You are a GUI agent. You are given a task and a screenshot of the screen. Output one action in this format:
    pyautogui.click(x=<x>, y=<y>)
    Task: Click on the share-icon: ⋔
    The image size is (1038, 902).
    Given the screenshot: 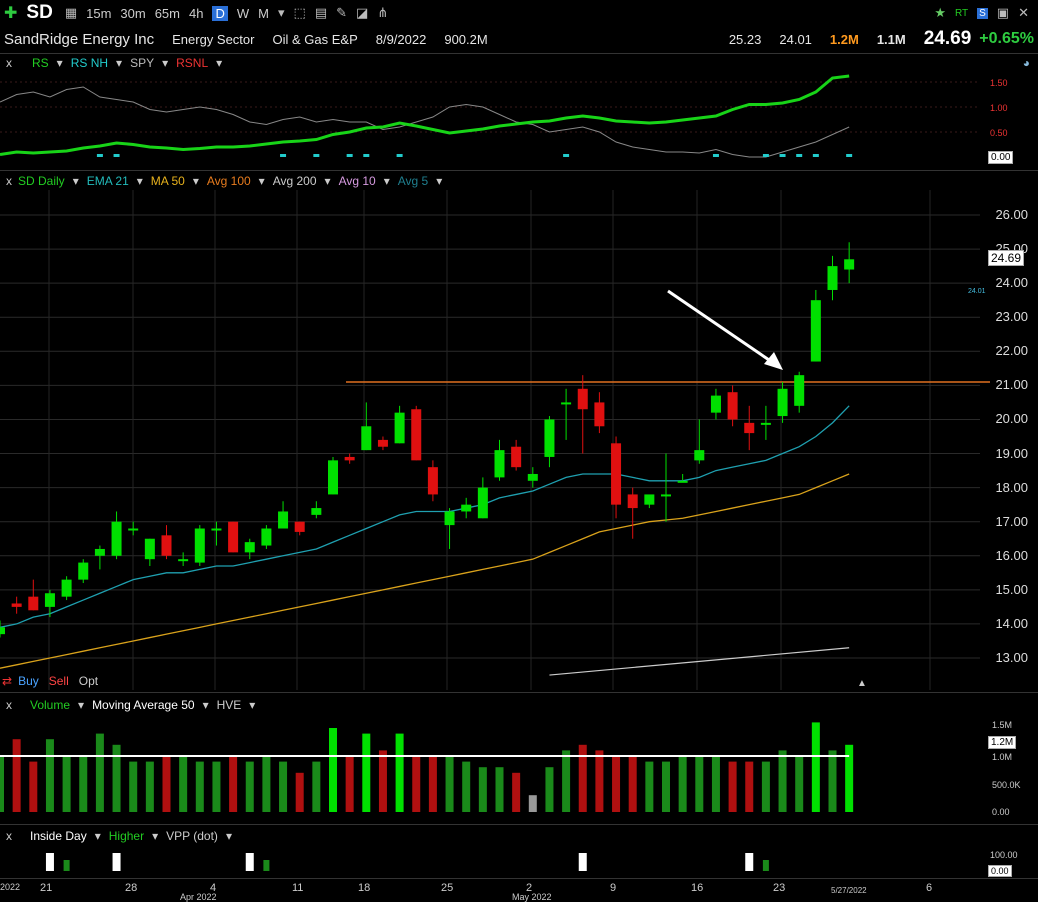 What is the action you would take?
    pyautogui.click(x=383, y=12)
    